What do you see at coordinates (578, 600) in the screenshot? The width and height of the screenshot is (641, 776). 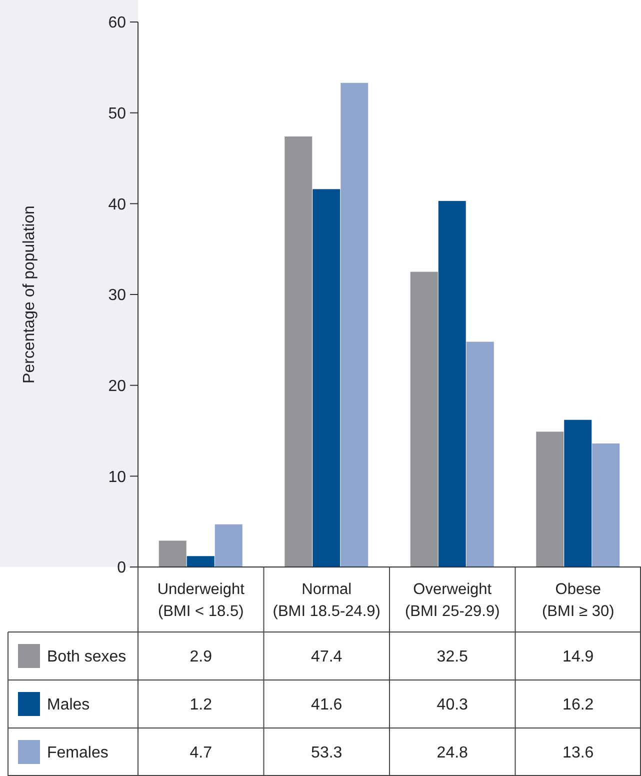 I see `x-tick-label: Obese (BMI ≥ 30)` at bounding box center [578, 600].